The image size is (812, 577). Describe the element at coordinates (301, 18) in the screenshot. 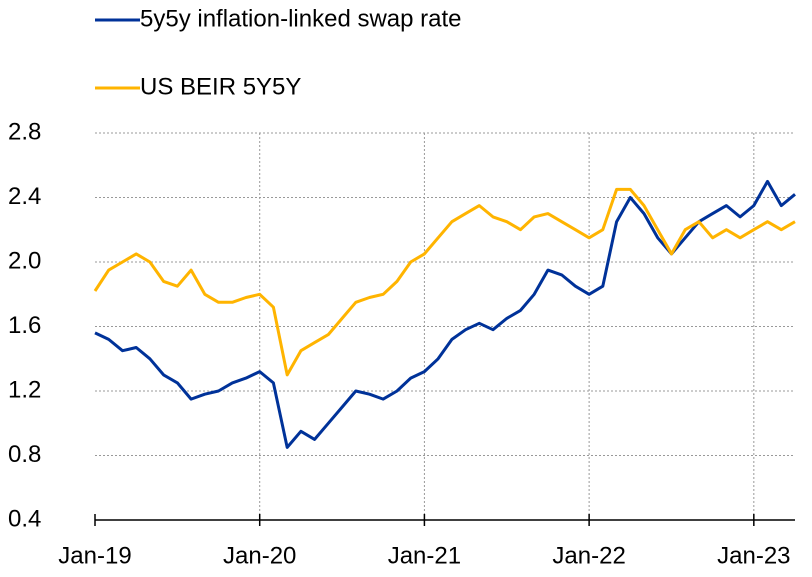

I see `legend-label: 5y5y inflation-linked swap rate` at that location.